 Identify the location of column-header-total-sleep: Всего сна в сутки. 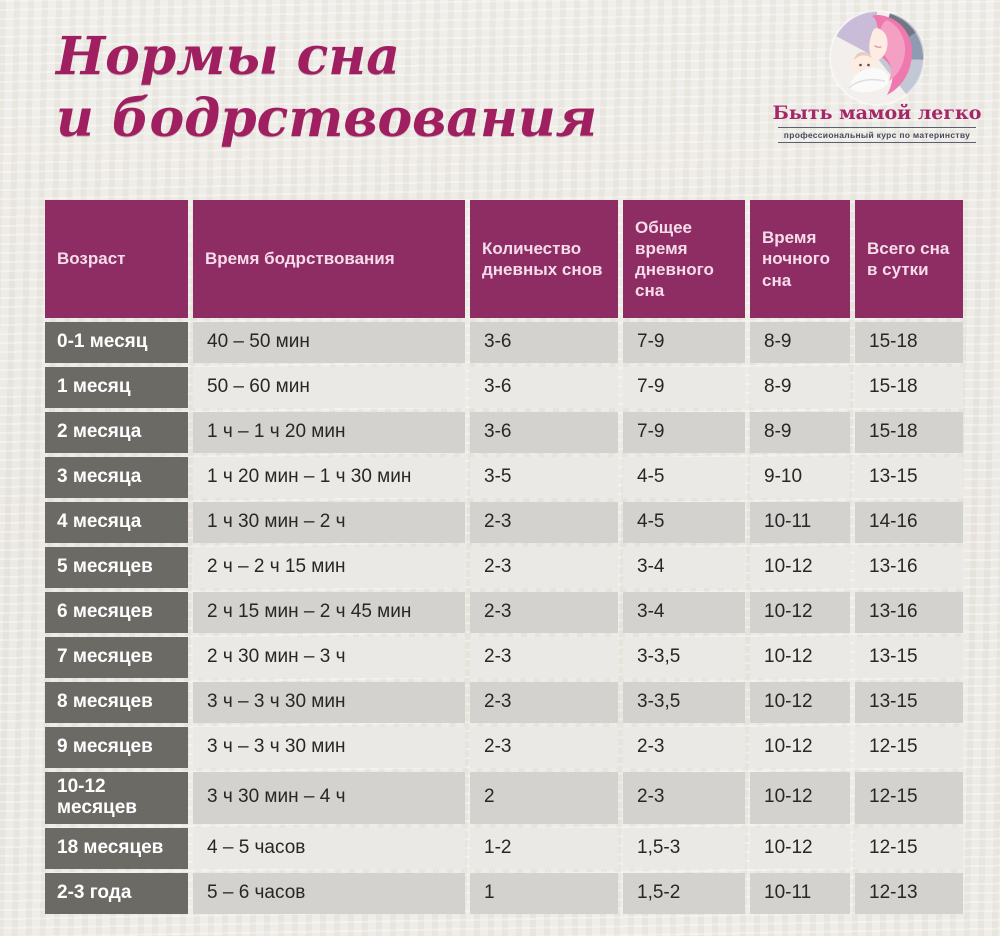
(909, 259).